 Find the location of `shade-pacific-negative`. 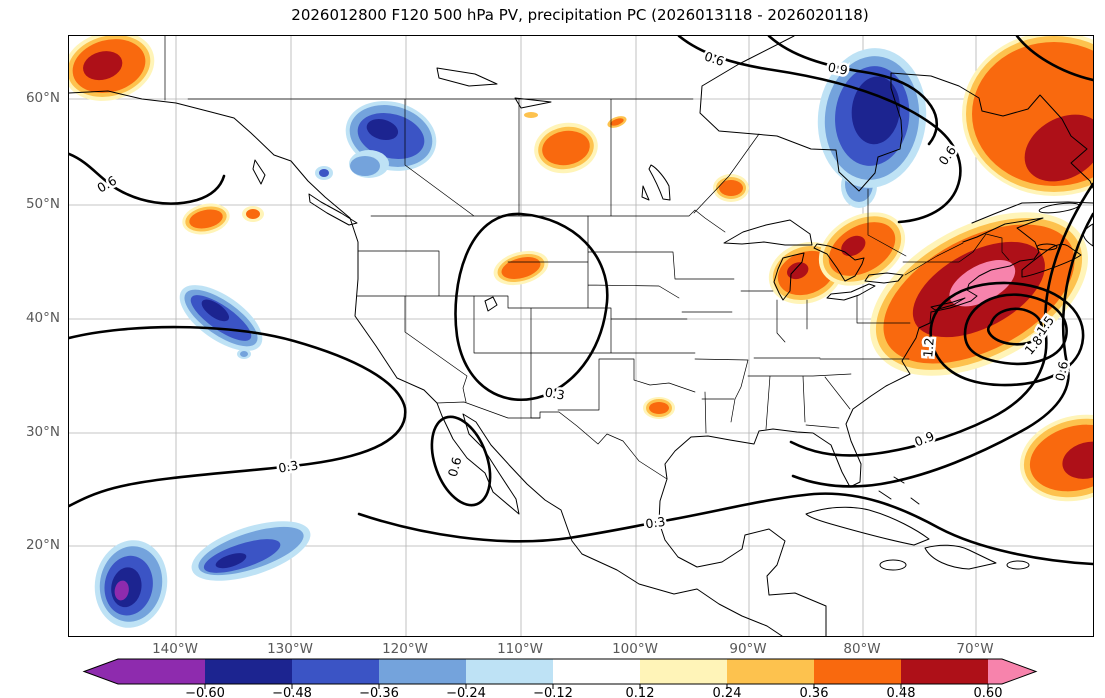

shade-pacific-negative is located at coordinates (131, 584).